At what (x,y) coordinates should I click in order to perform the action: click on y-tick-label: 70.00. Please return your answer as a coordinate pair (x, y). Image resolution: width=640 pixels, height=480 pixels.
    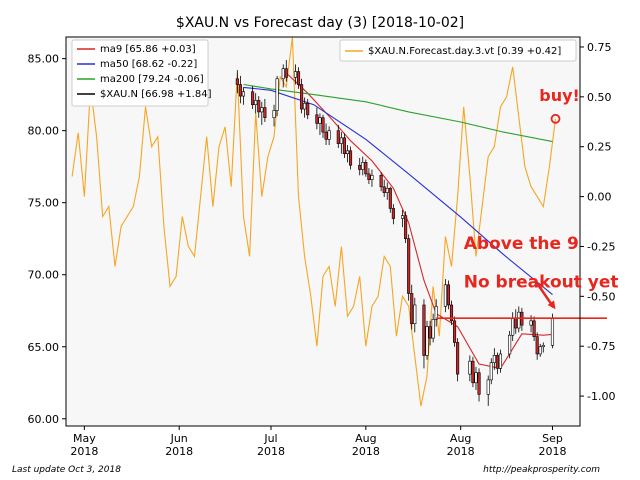
    Looking at the image, I should click on (44, 275).